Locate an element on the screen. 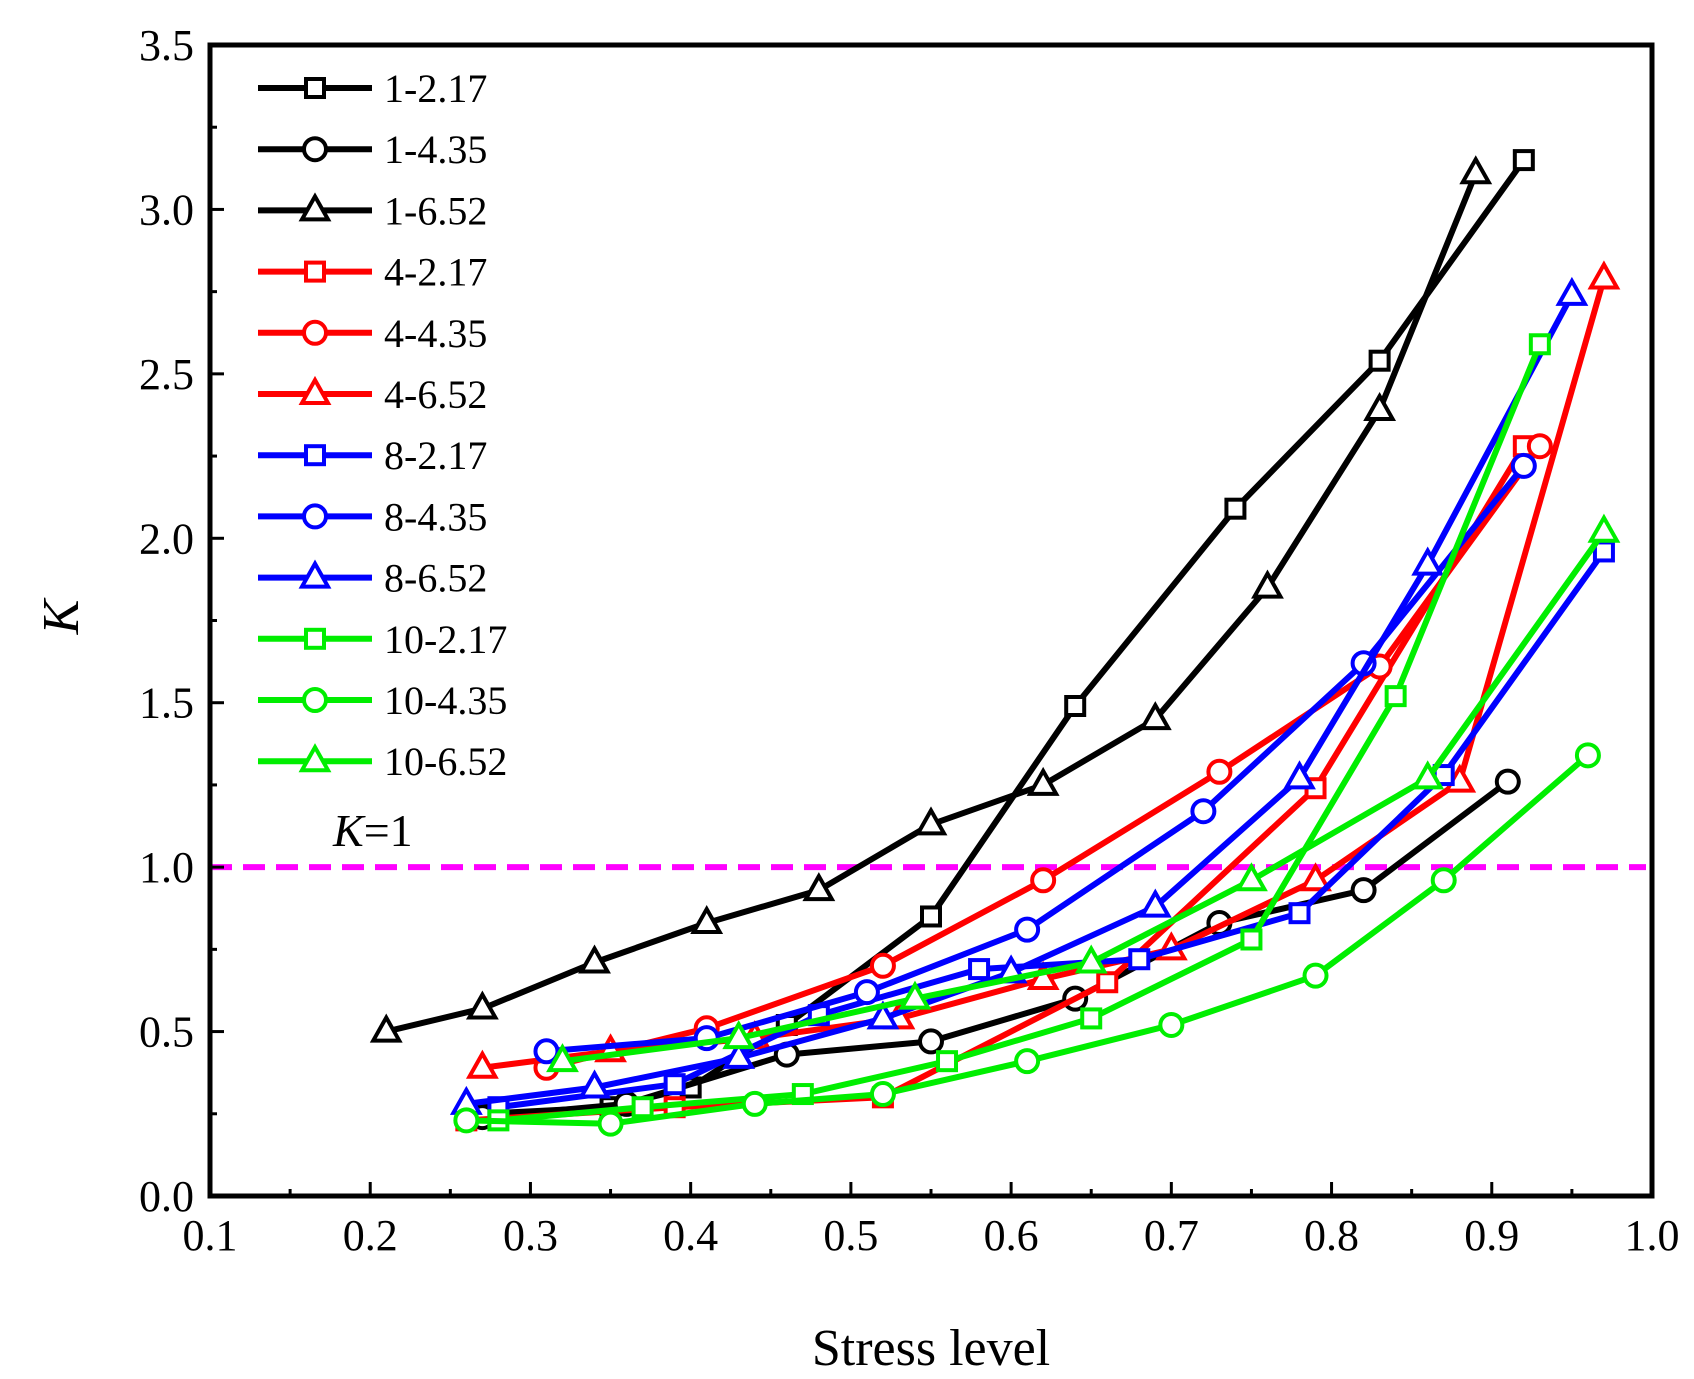  legend-item-4-6.52: 4-6.52 is located at coordinates (372, 394).